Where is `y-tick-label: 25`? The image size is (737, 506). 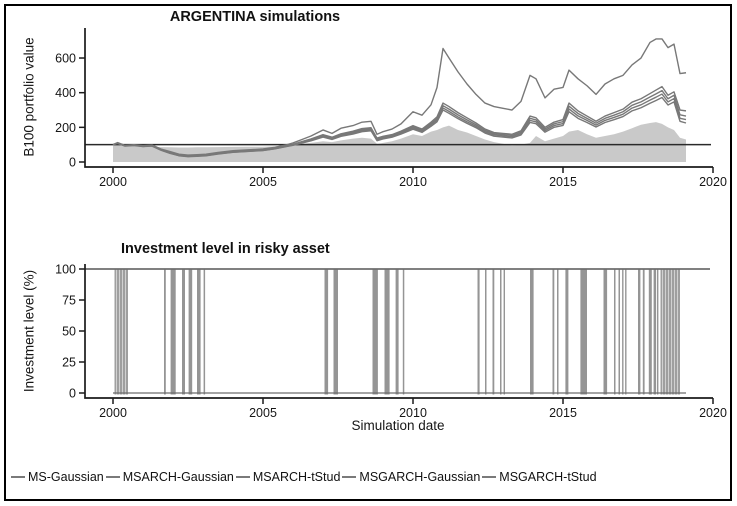 y-tick-label: 25 is located at coordinates (69, 363).